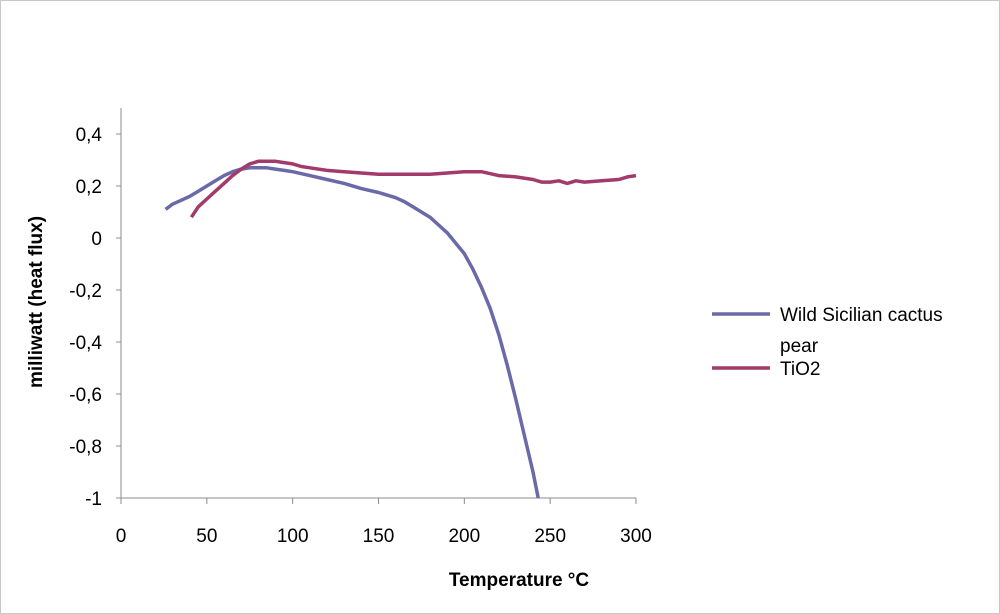 This screenshot has height=614, width=1000. What do you see at coordinates (85, 447) in the screenshot?
I see `y-tick-label: -0,8` at bounding box center [85, 447].